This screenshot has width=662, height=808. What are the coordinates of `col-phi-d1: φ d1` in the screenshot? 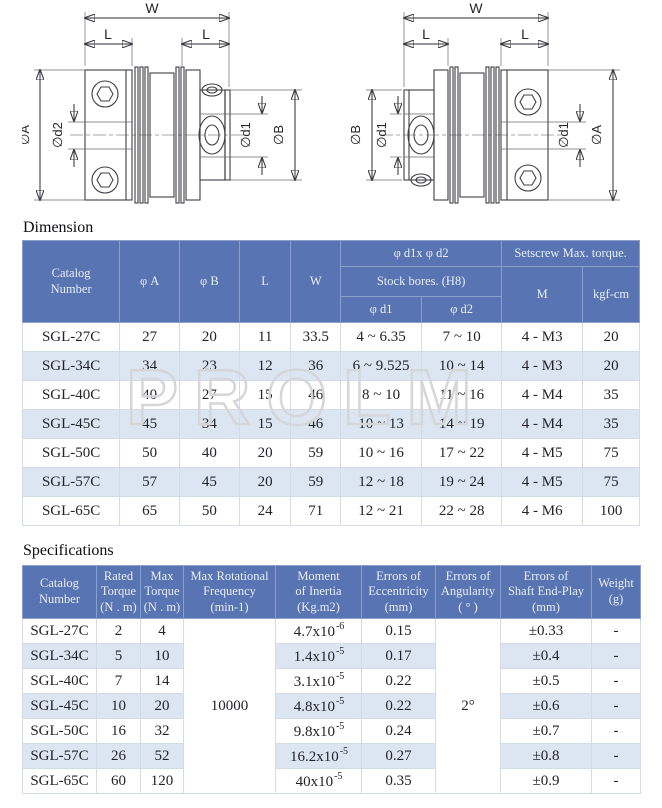 It's located at (381, 309).